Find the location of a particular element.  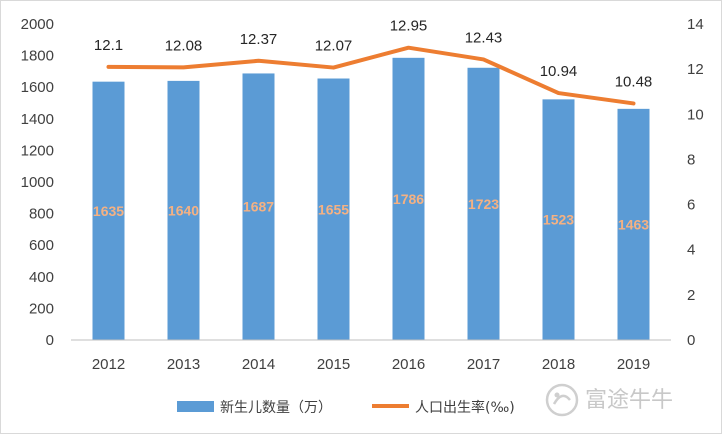

watermark-logo-icon is located at coordinates (562, 400).